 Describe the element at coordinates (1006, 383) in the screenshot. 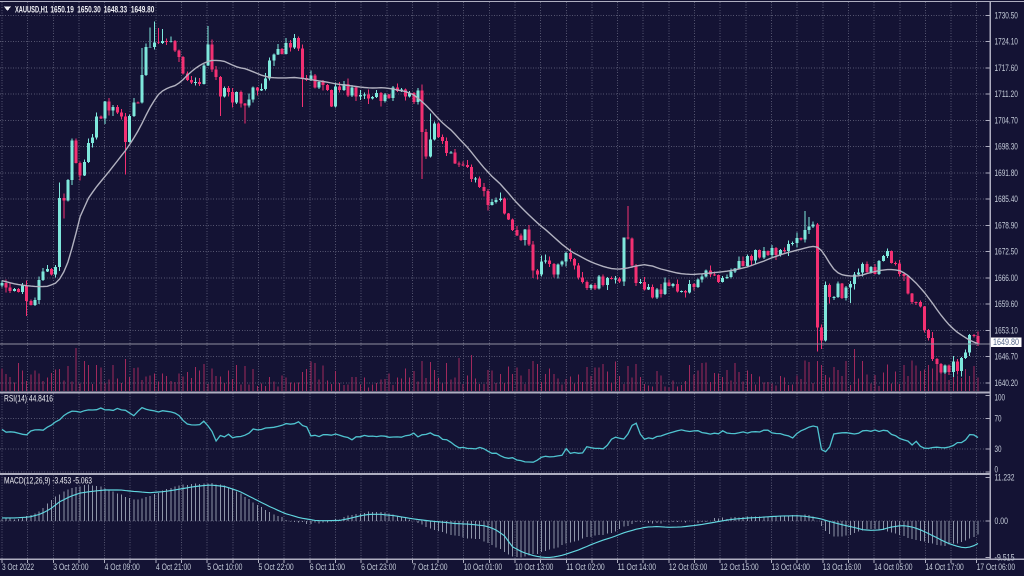

I see `svg-text: 1640.20` at that location.